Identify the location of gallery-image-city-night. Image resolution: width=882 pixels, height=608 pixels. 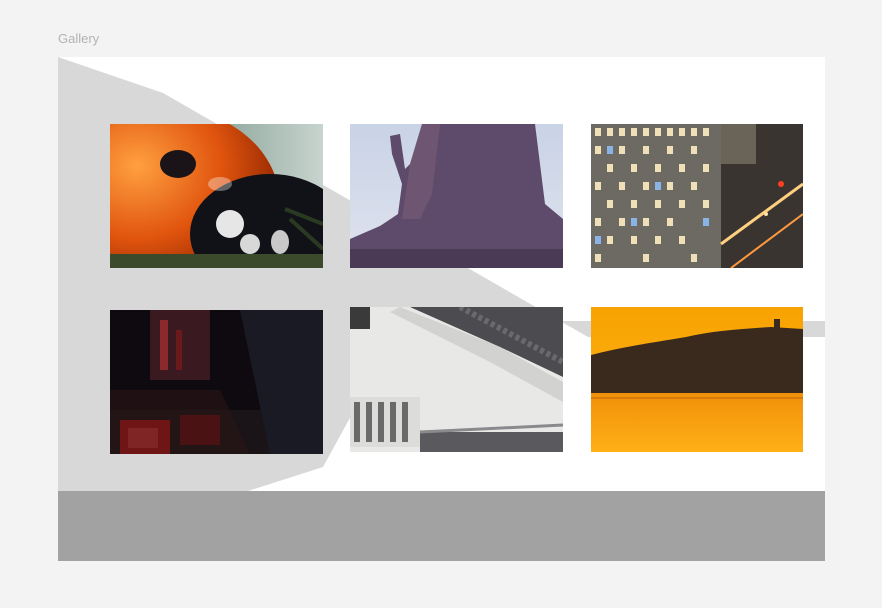
(697, 196).